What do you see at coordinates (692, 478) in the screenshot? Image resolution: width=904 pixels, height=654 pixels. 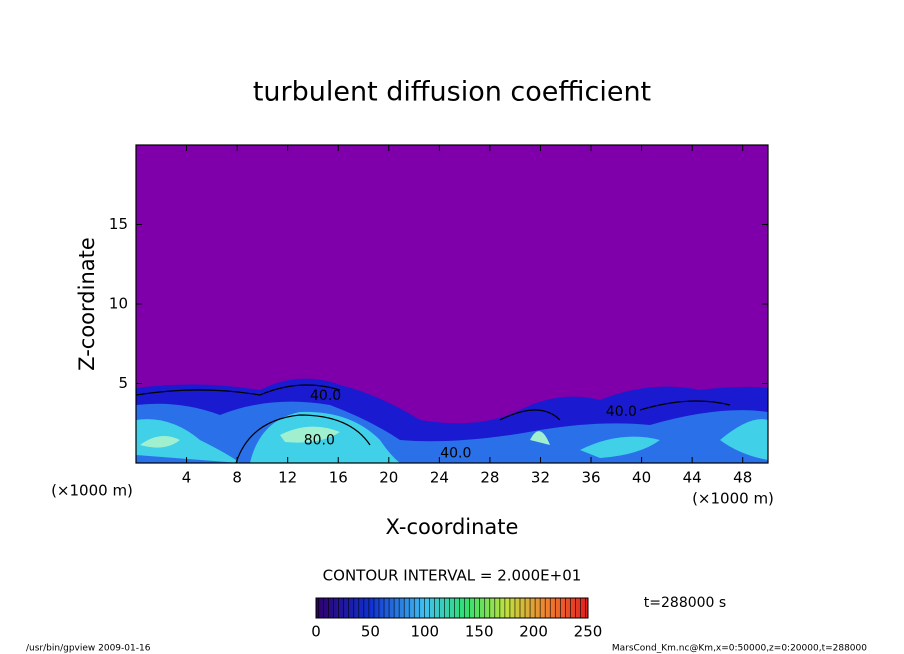 I see `x-tick-label: 44` at bounding box center [692, 478].